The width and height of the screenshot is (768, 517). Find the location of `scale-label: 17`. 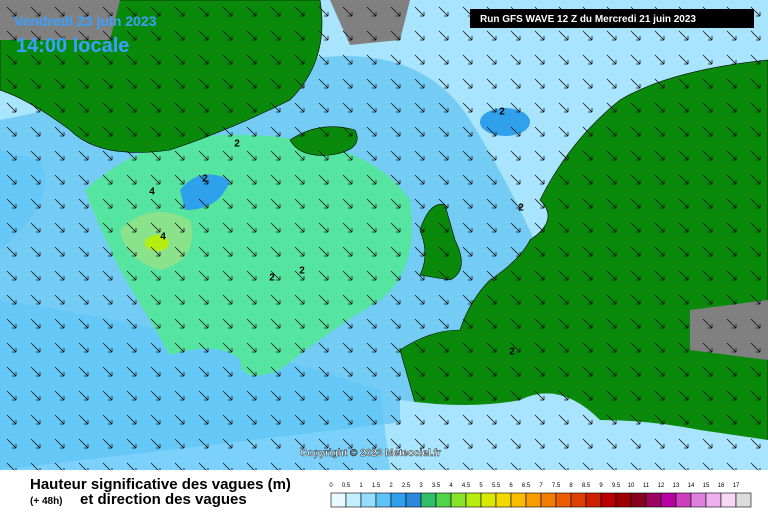

scale-label: 17 is located at coordinates (736, 486).